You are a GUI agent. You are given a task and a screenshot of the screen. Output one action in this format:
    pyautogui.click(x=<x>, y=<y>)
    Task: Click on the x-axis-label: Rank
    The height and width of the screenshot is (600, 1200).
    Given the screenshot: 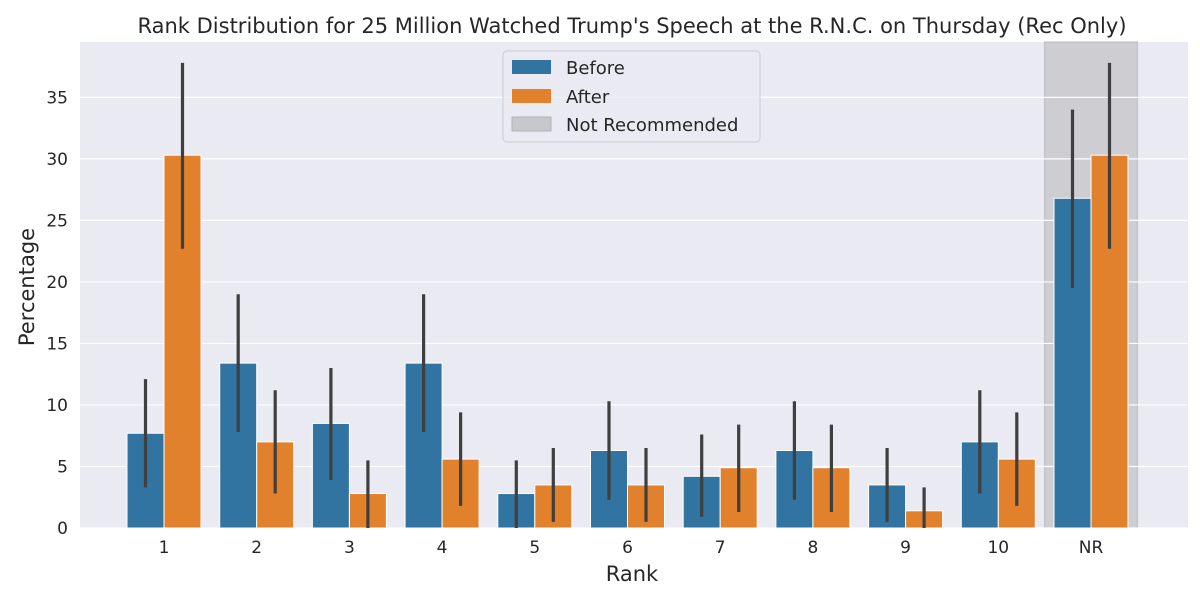 What is the action you would take?
    pyautogui.click(x=632, y=574)
    